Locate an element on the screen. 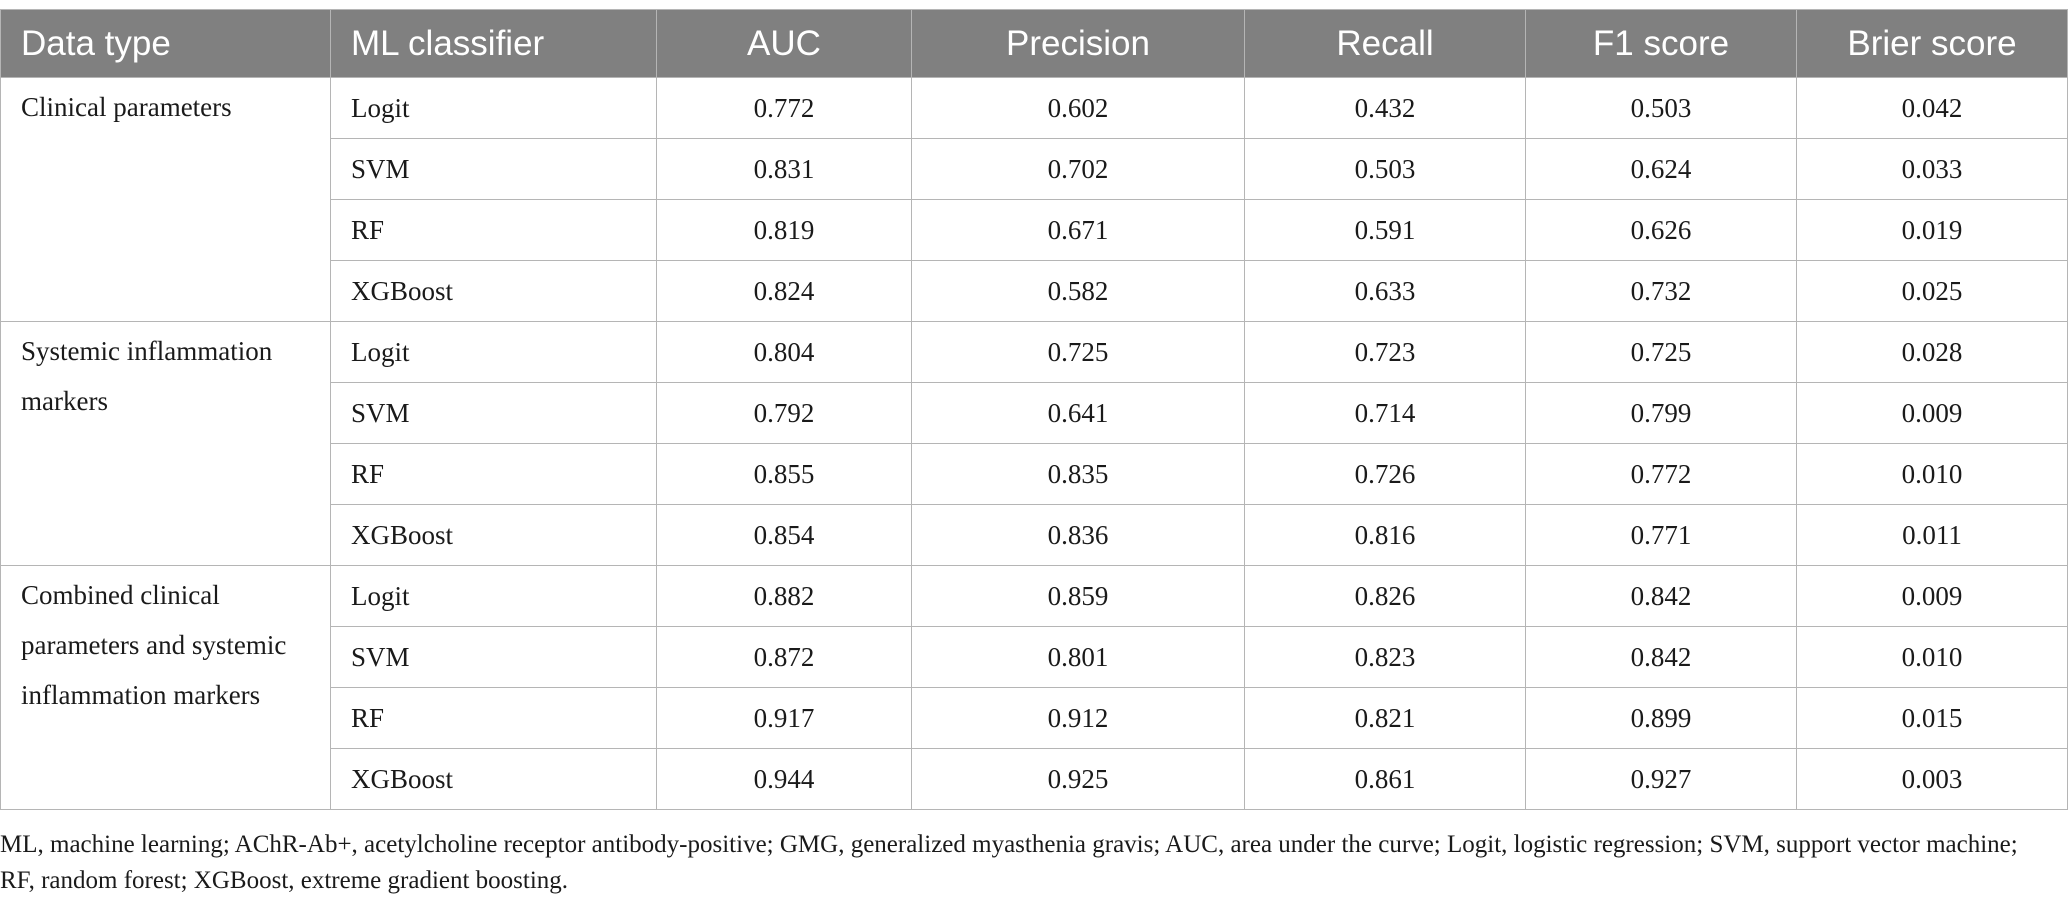 Image resolution: width=2068 pixels, height=907 pixels. auc-cell: 0.854 is located at coordinates (784, 535).